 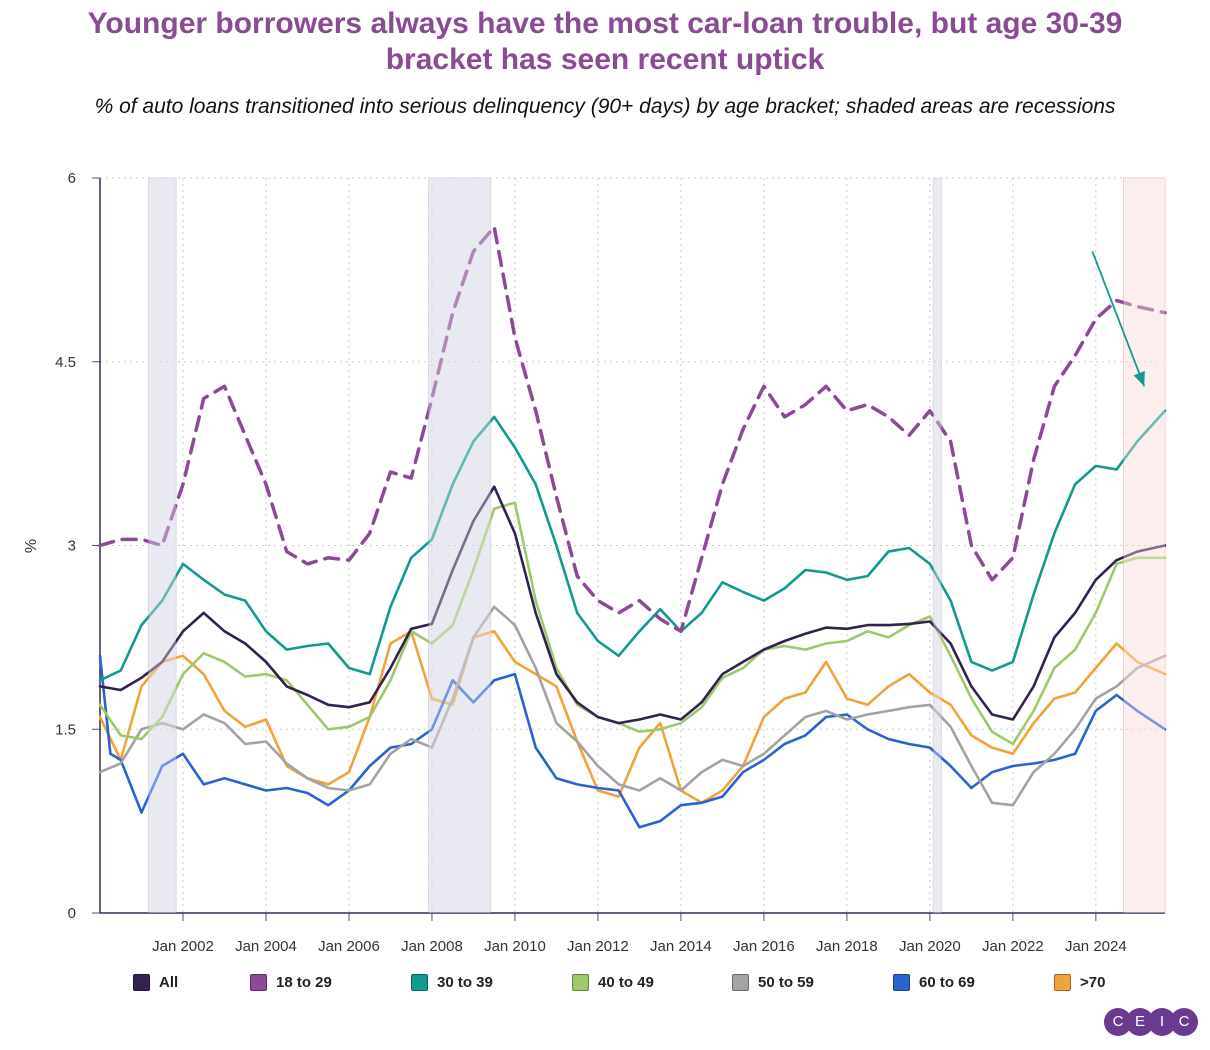 I want to click on x-tick-label: Jan 2002, so click(x=183, y=946).